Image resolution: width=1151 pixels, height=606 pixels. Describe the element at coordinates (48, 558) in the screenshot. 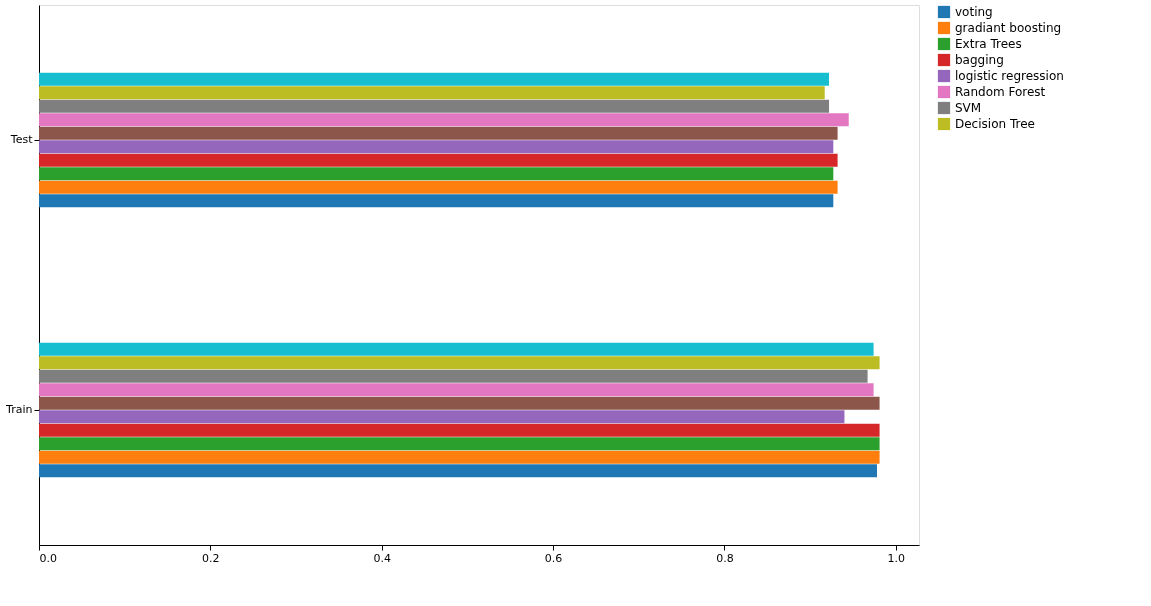

I see `x-tick-label: 0.0` at that location.